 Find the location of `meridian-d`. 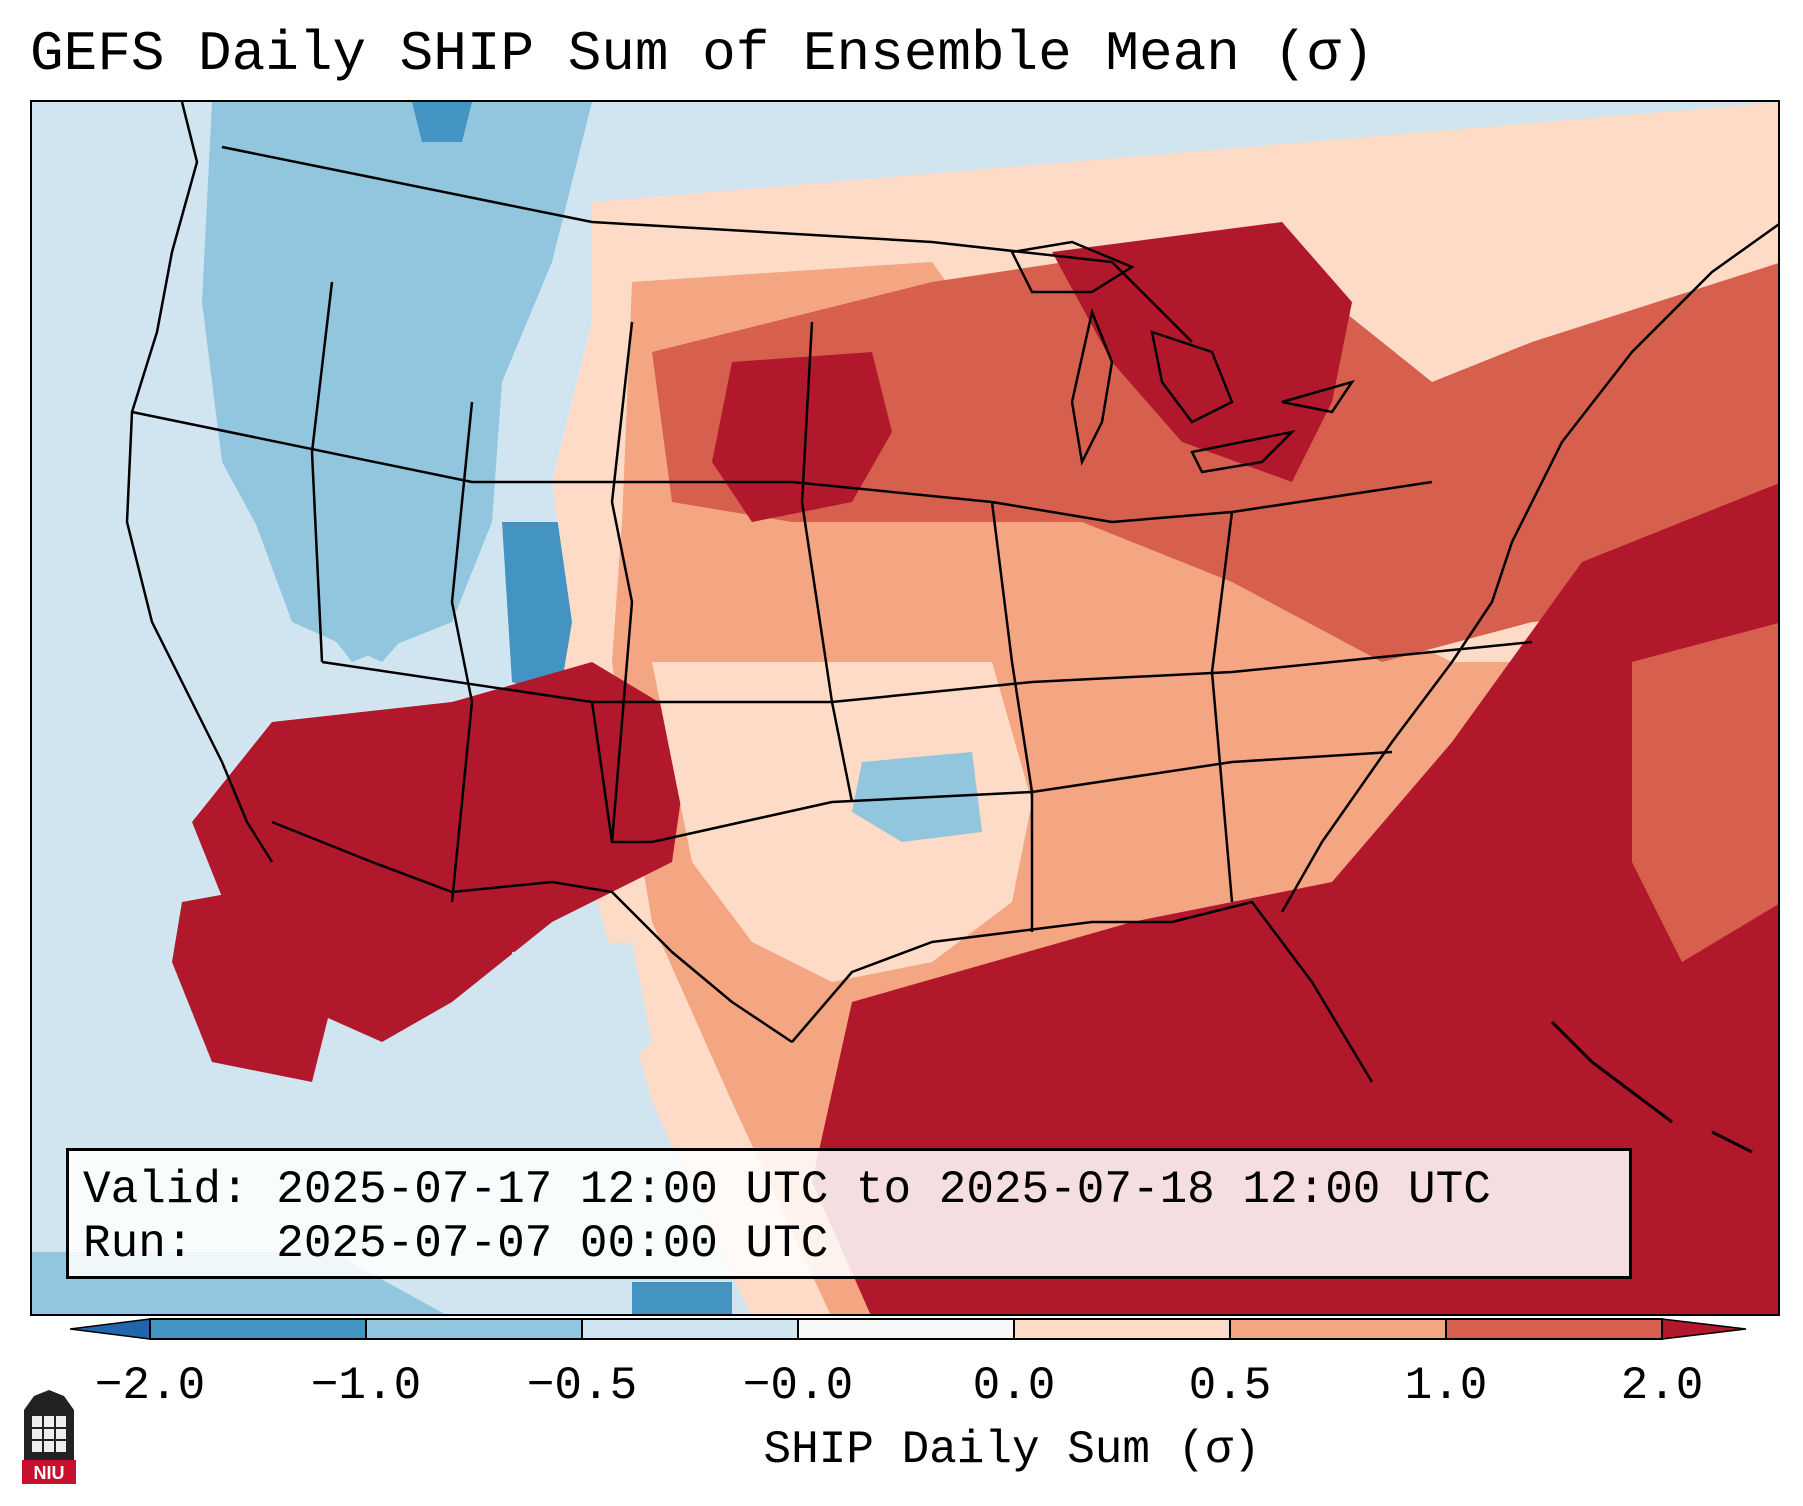

meridian-d is located at coordinates (827, 562).